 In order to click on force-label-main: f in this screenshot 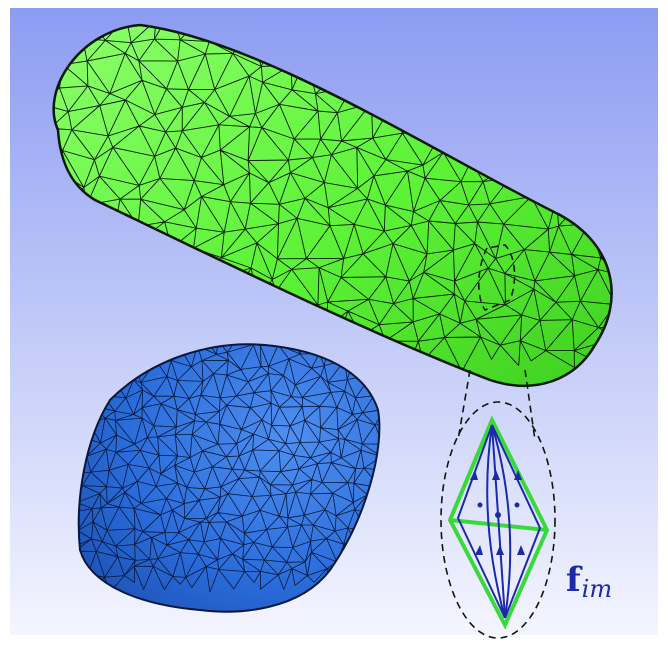, I will do `click(573, 580)`.